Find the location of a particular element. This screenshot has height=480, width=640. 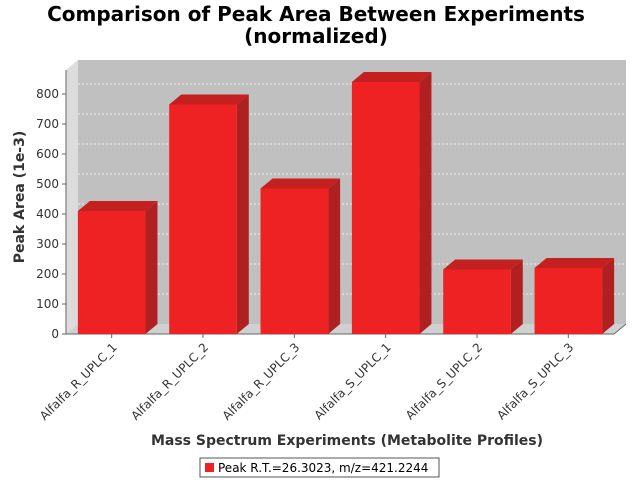

y-tick-label: 800 is located at coordinates (47, 94).